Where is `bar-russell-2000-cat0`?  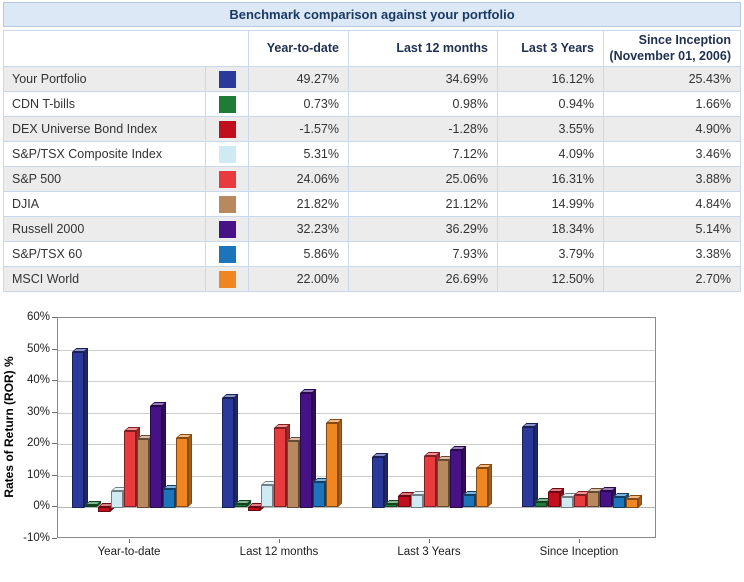
bar-russell-2000-cat0 is located at coordinates (158, 455).